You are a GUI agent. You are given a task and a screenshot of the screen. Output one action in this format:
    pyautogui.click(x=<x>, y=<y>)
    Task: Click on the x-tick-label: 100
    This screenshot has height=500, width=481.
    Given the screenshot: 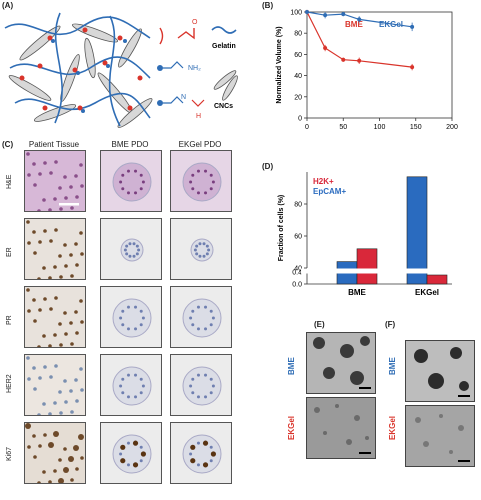 What is the action you would take?
    pyautogui.click(x=380, y=127)
    